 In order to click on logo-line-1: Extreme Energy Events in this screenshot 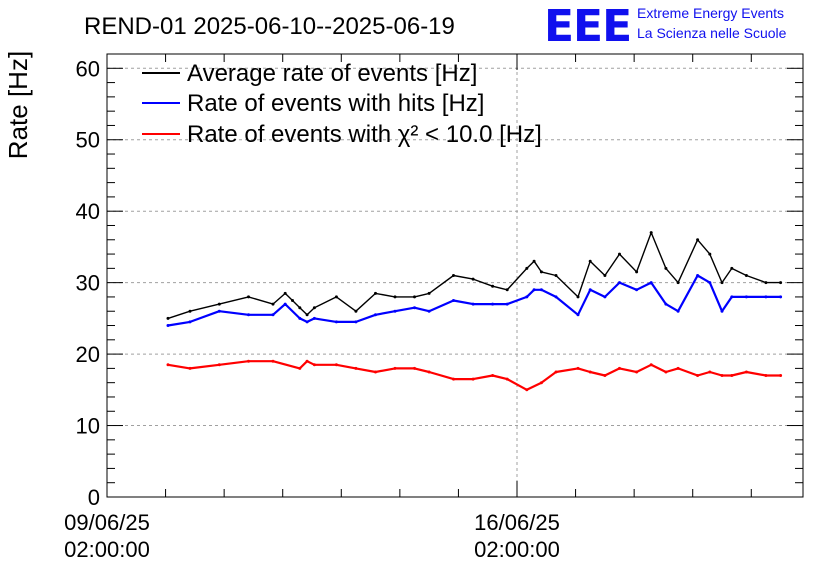, I will do `click(710, 13)`.